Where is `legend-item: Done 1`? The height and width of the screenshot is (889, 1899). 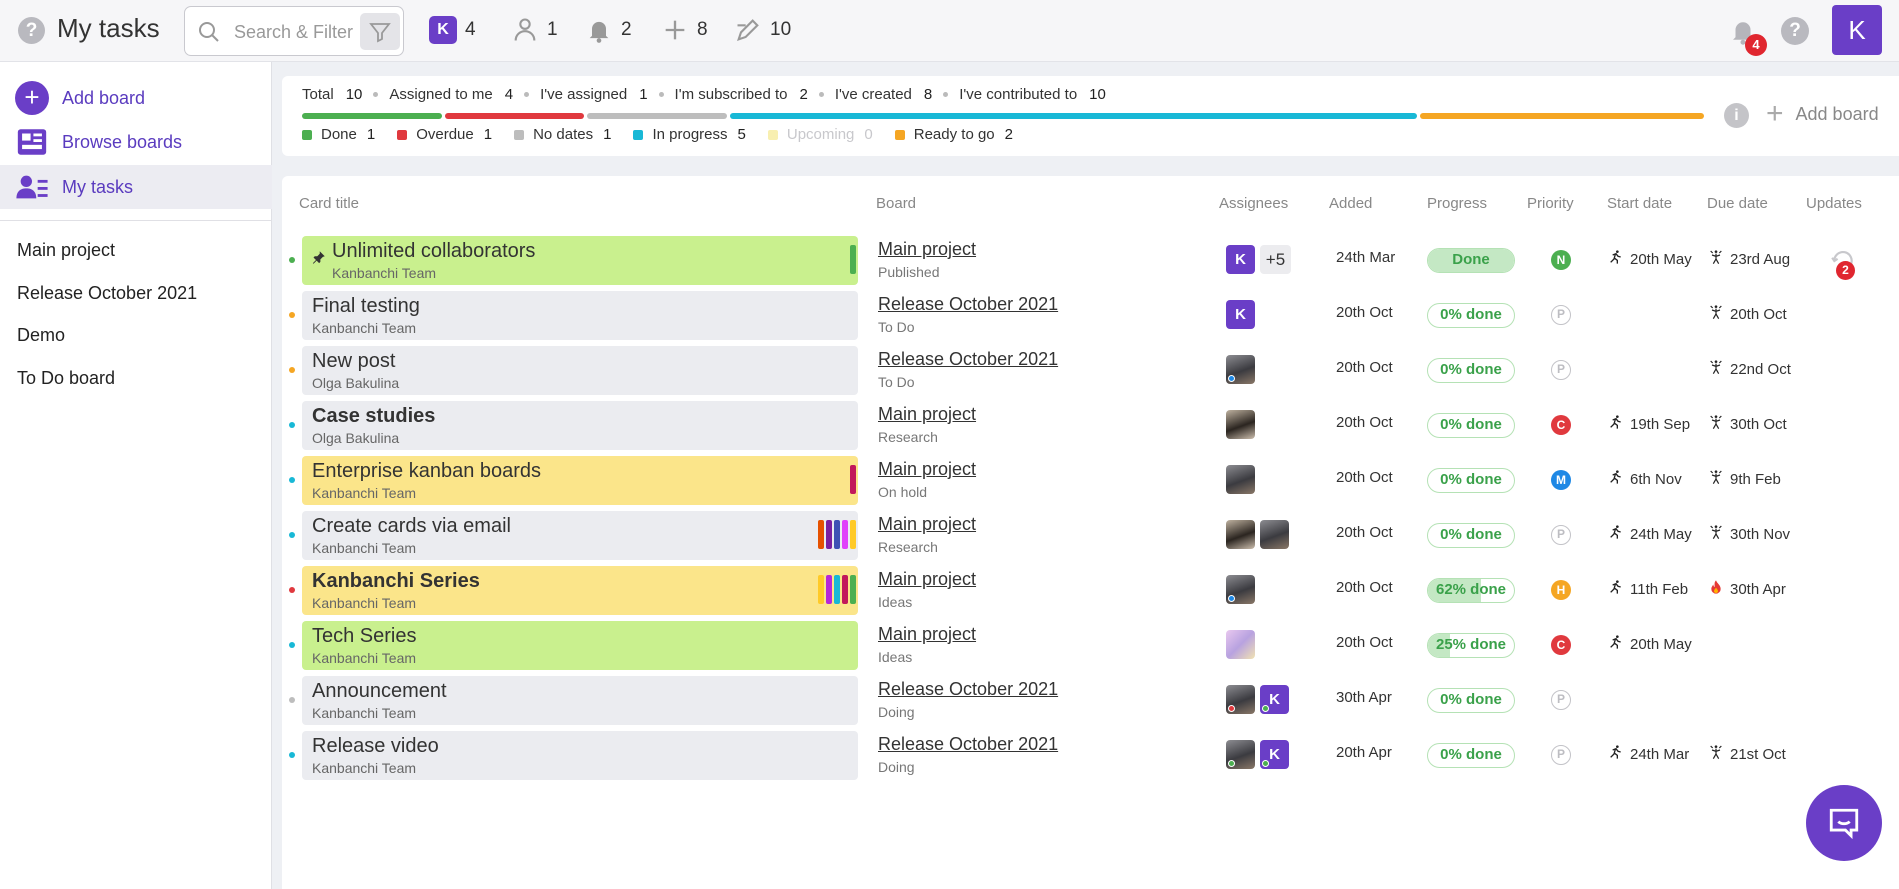 legend-item: Done 1 is located at coordinates (338, 134).